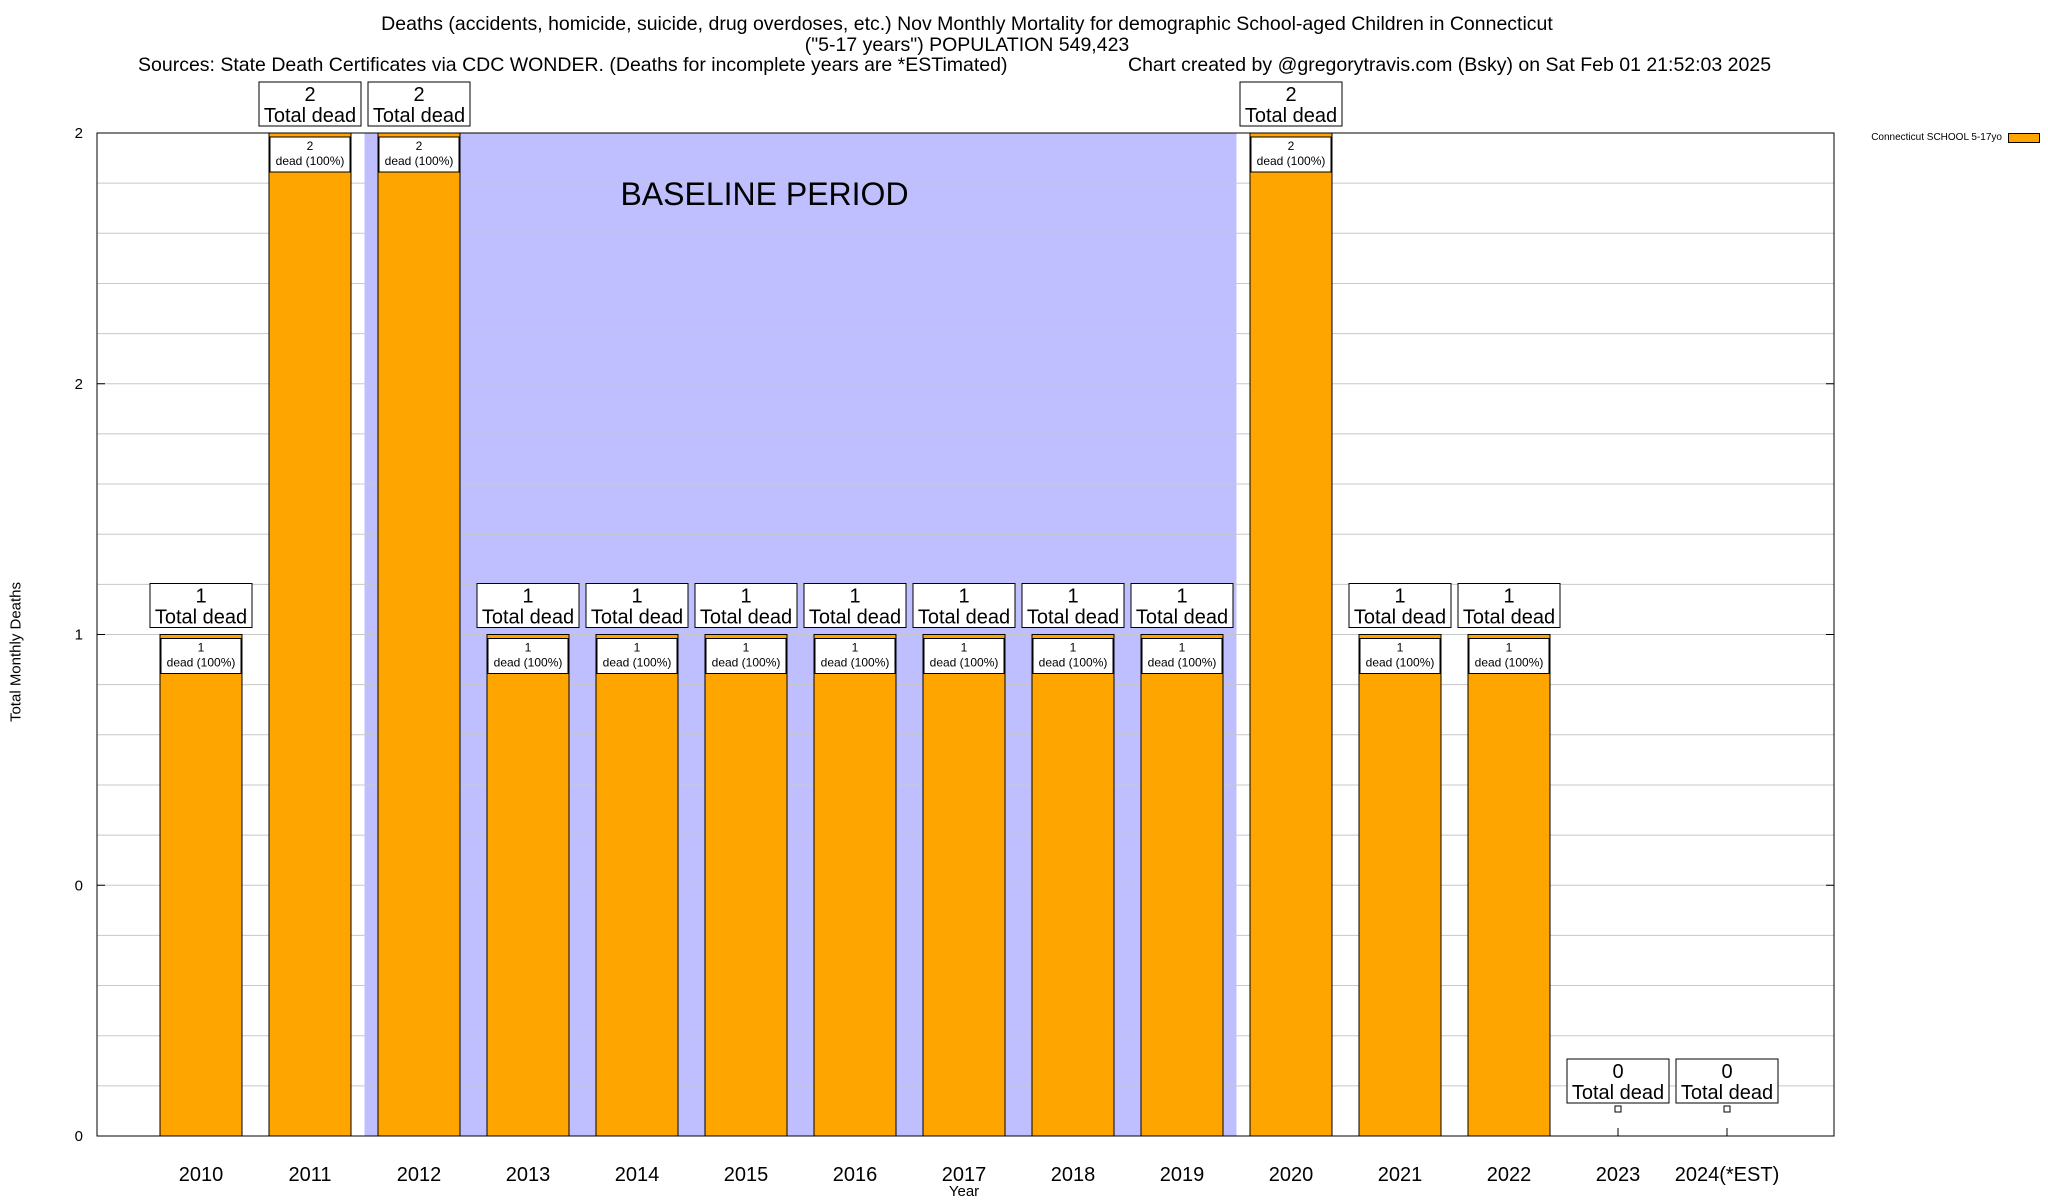  Describe the element at coordinates (967, 45) in the screenshot. I see `chart-title-line-2: ("5-17 years") POPULATION 549,423` at that location.